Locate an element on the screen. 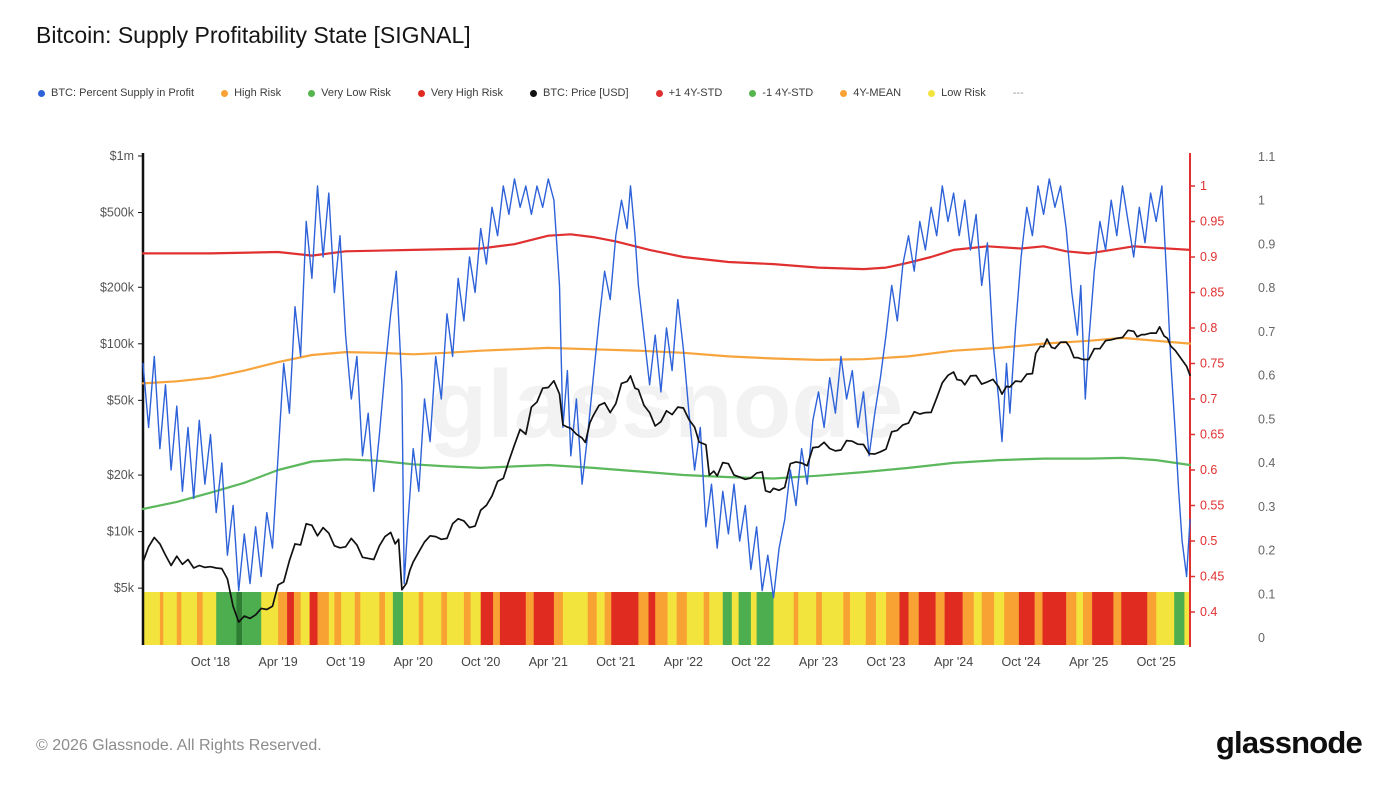  right-axis-primary-tick-label: 0.8 is located at coordinates (1208, 328).